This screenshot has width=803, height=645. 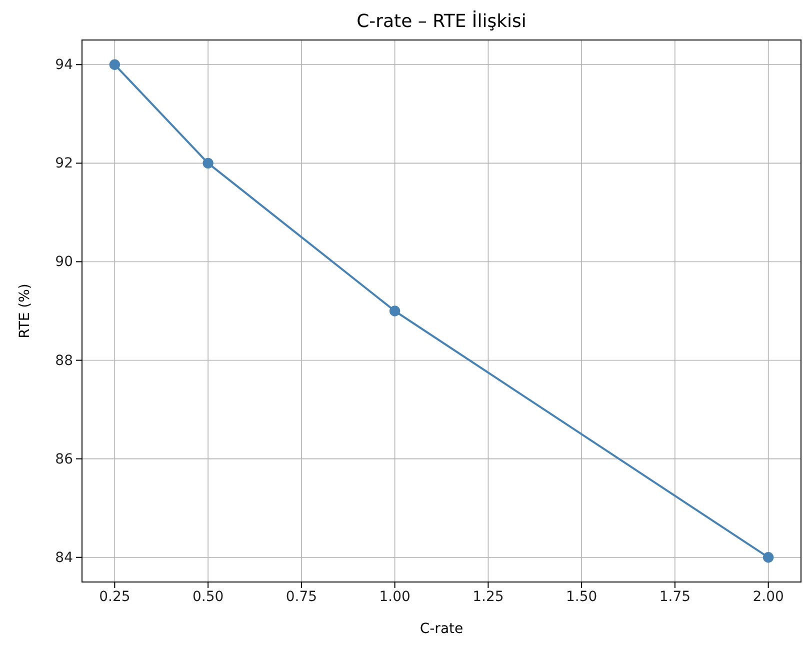 I want to click on x-tick-label: 1.25, so click(x=488, y=596).